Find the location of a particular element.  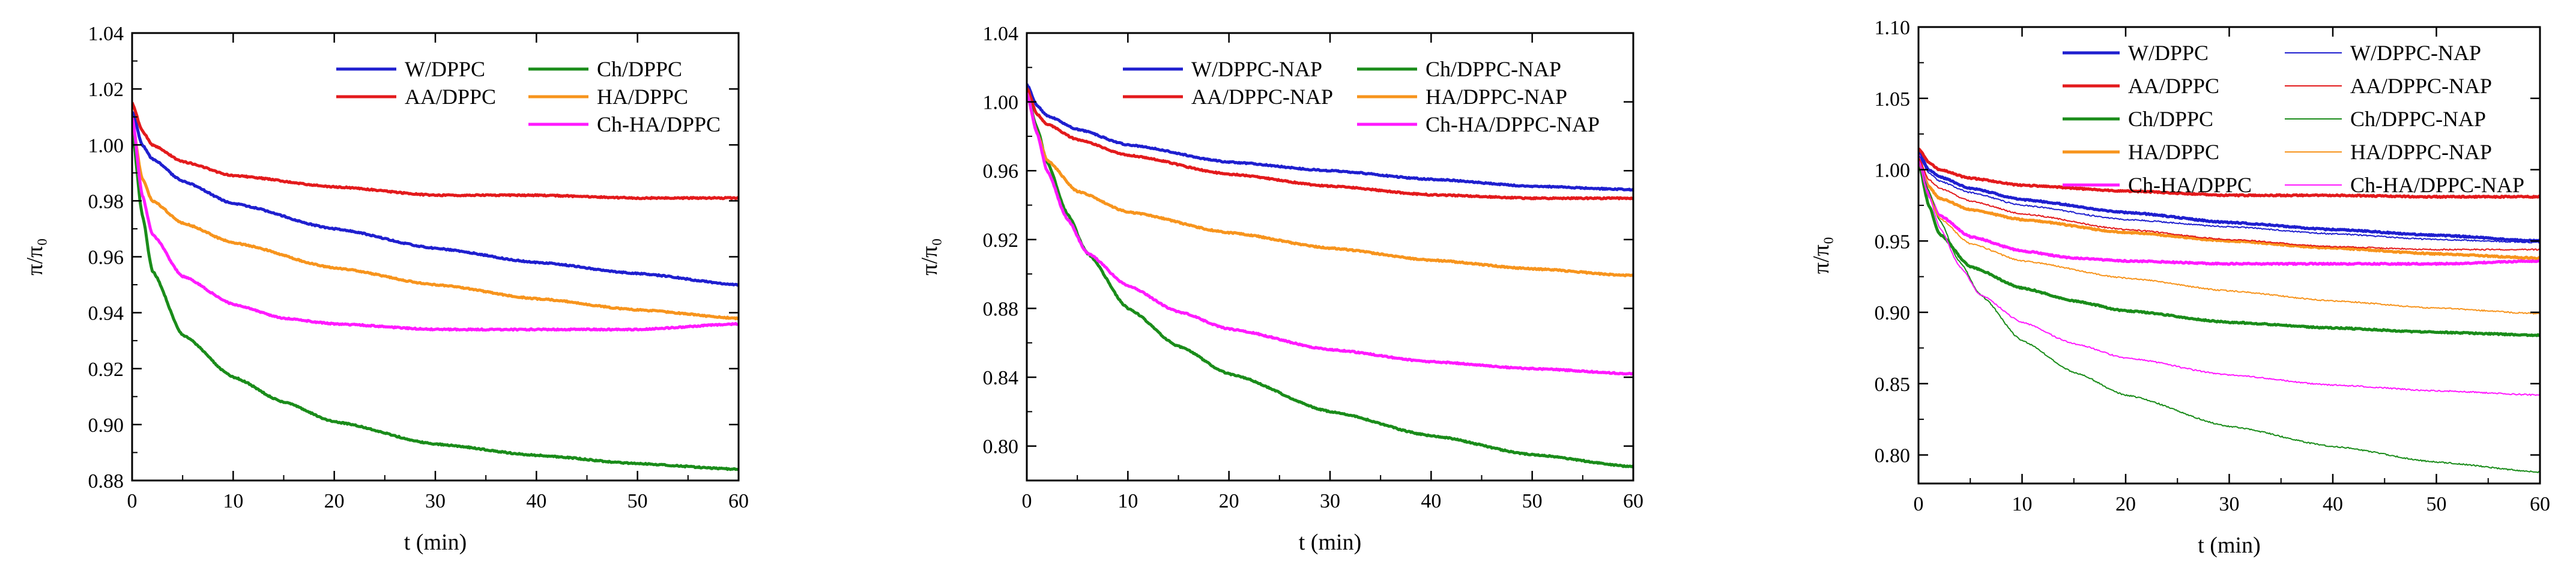

y-tick-label: 1.05 is located at coordinates (1893, 100).